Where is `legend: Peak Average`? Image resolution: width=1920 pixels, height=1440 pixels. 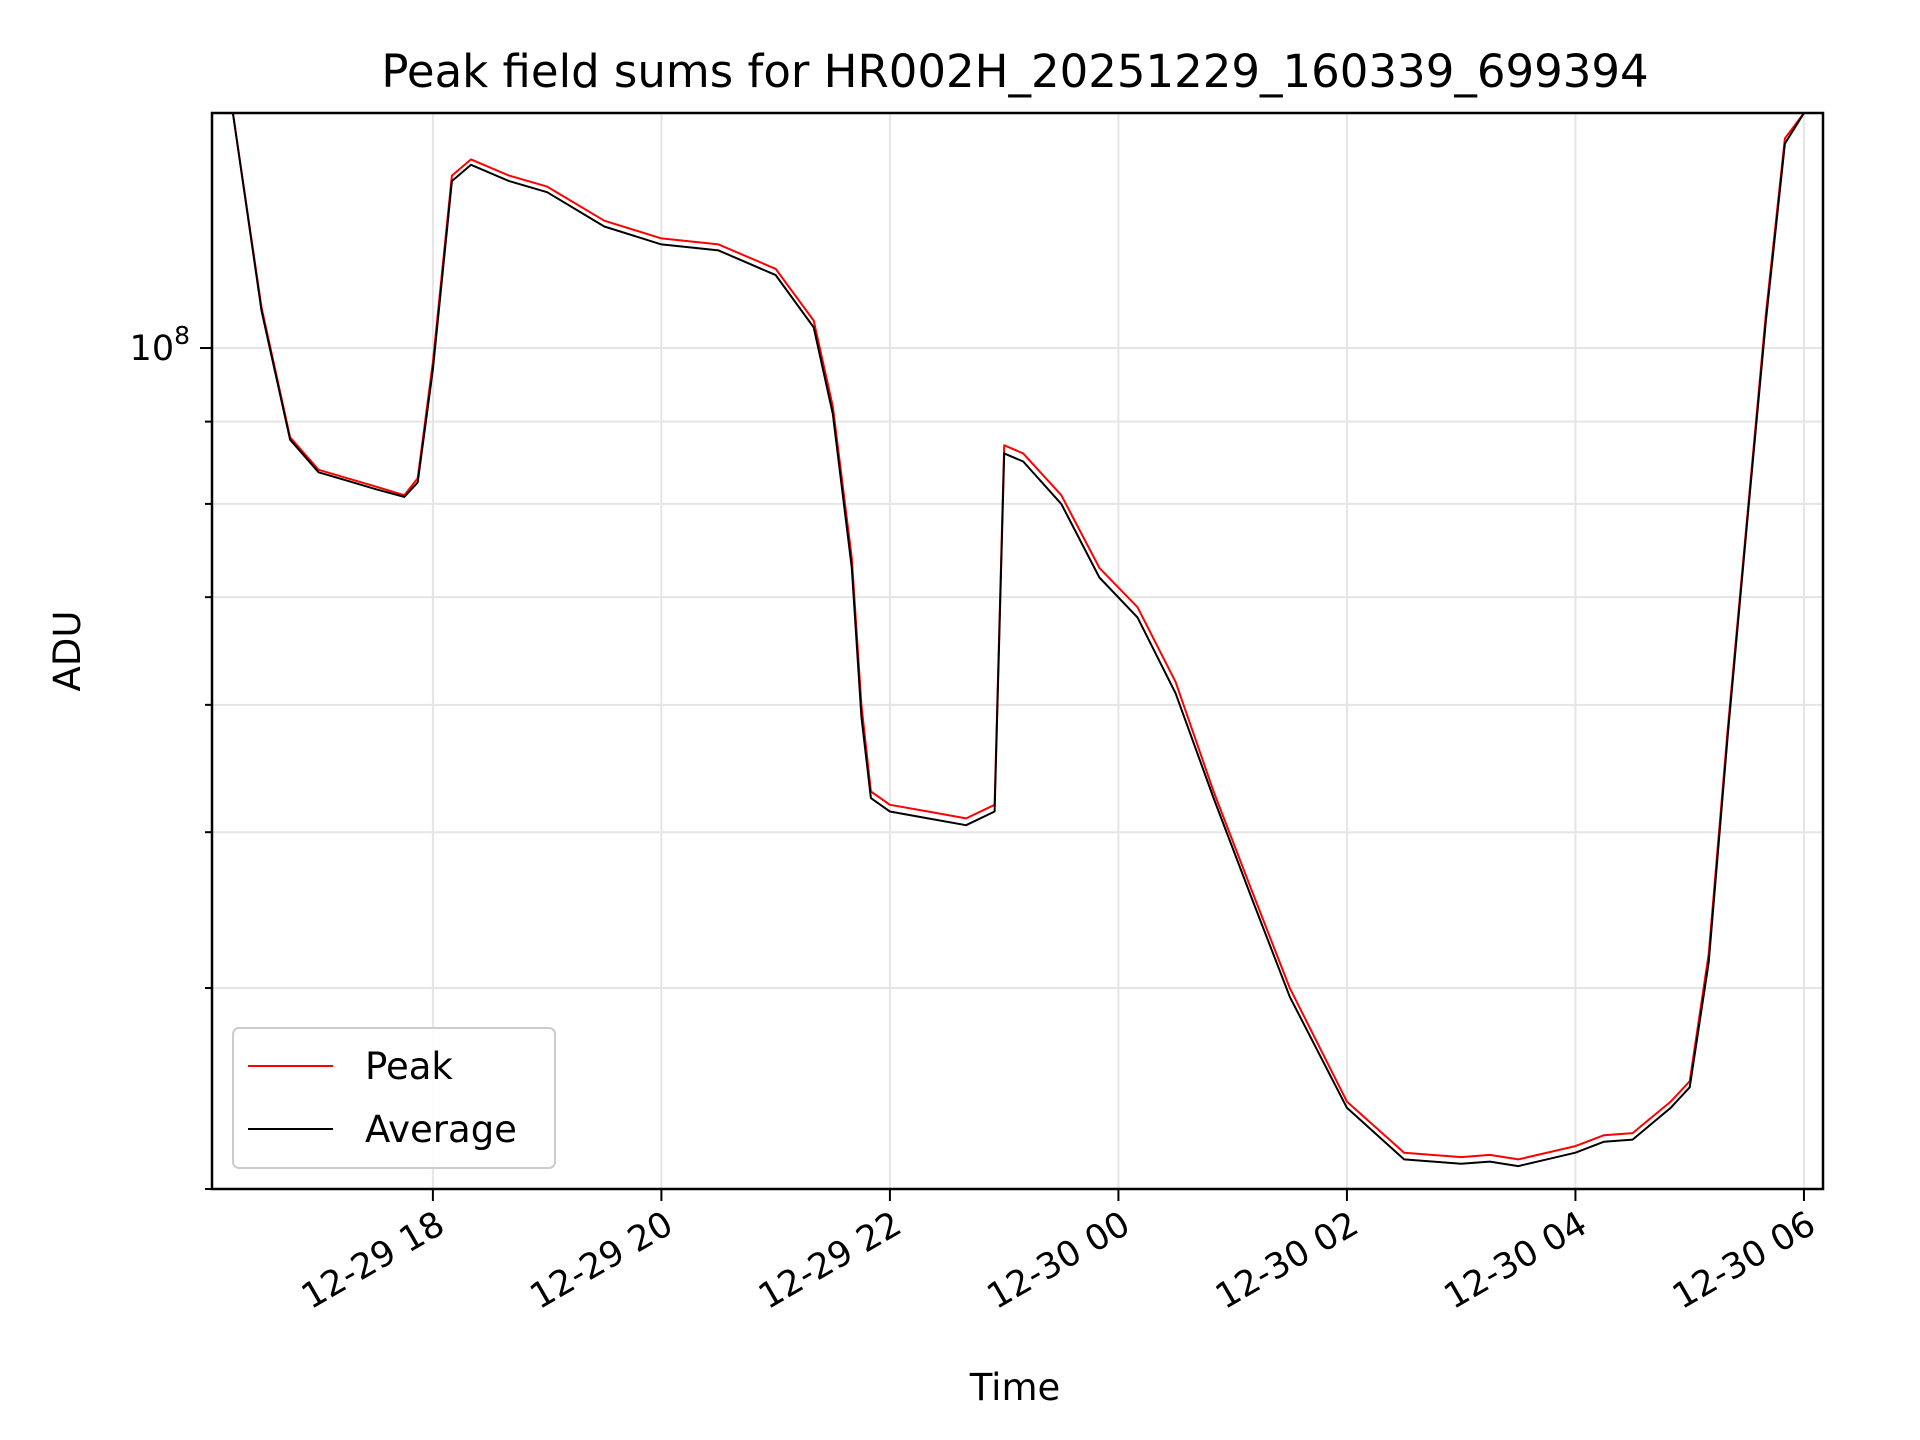
legend: Peak Average is located at coordinates (394, 1098).